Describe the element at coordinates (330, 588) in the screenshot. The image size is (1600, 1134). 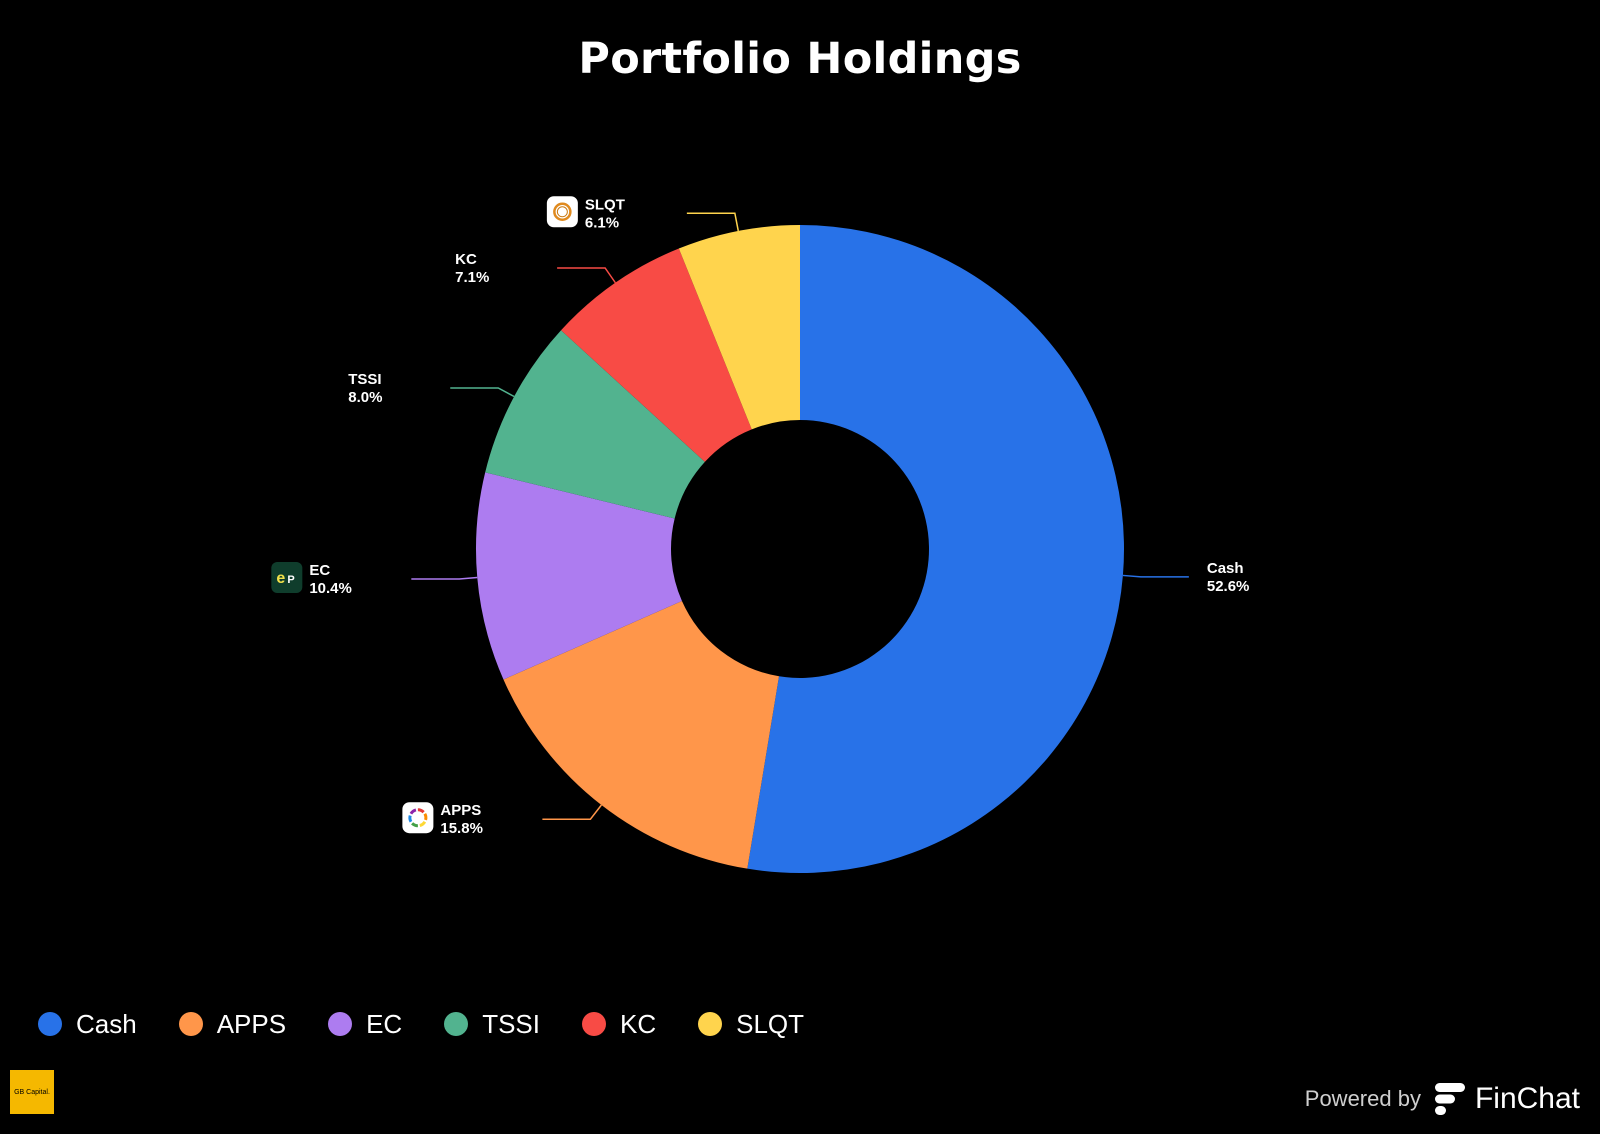
I see `slice-value-ec: 10.4%` at that location.